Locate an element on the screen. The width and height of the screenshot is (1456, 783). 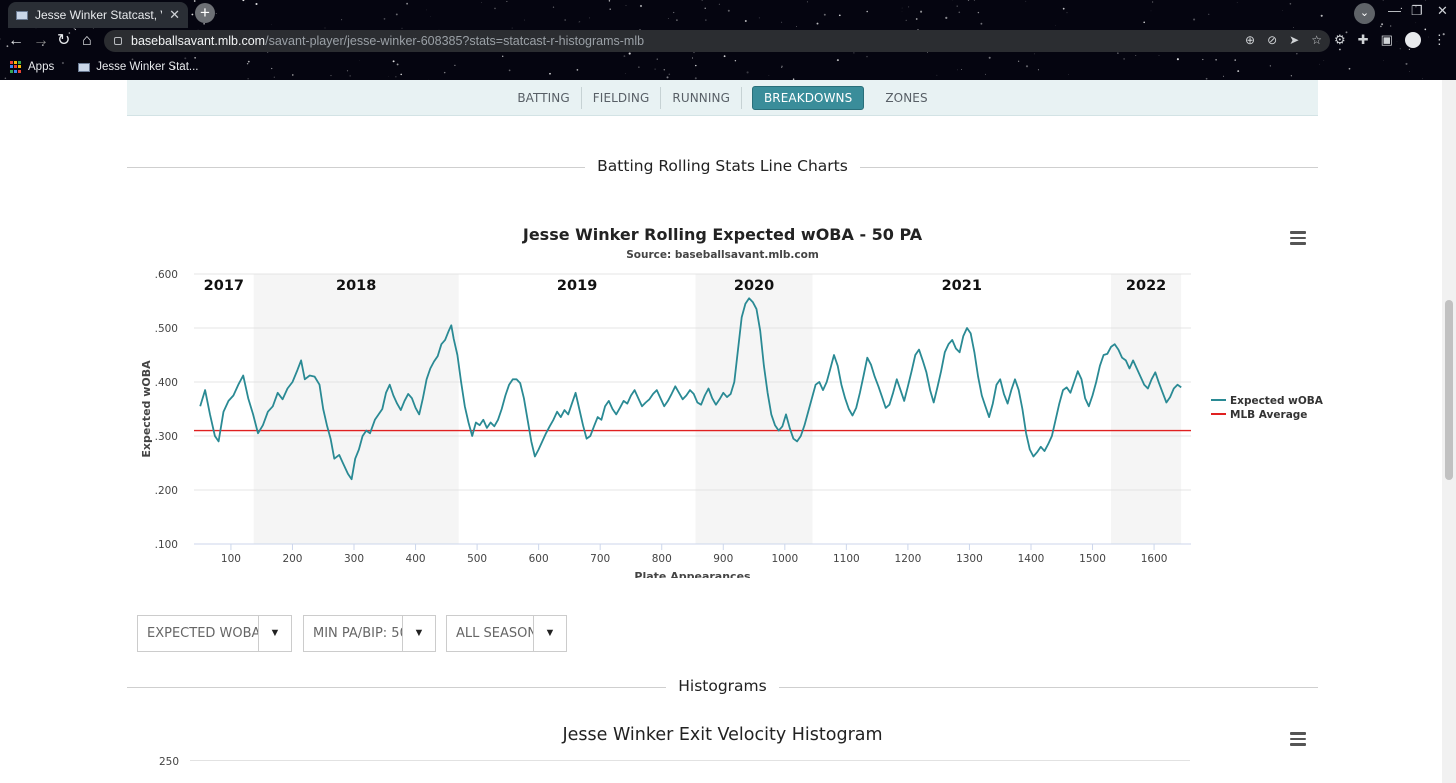
season-label: 2021 is located at coordinates (962, 286).